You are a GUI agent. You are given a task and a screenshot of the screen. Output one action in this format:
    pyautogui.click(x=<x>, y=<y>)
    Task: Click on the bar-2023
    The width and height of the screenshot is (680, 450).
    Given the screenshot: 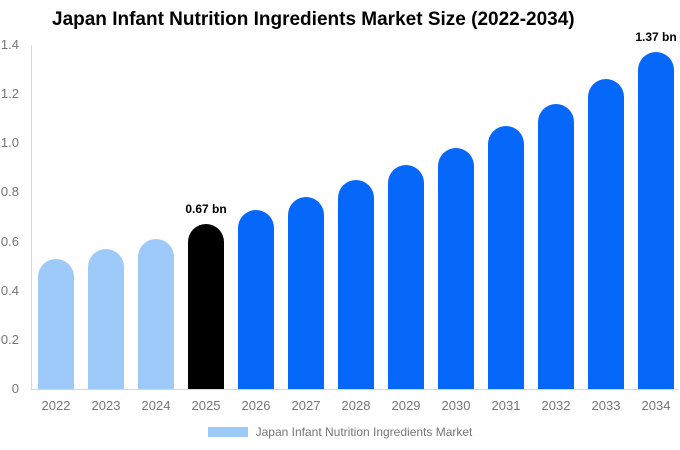 What is the action you would take?
    pyautogui.click(x=106, y=318)
    